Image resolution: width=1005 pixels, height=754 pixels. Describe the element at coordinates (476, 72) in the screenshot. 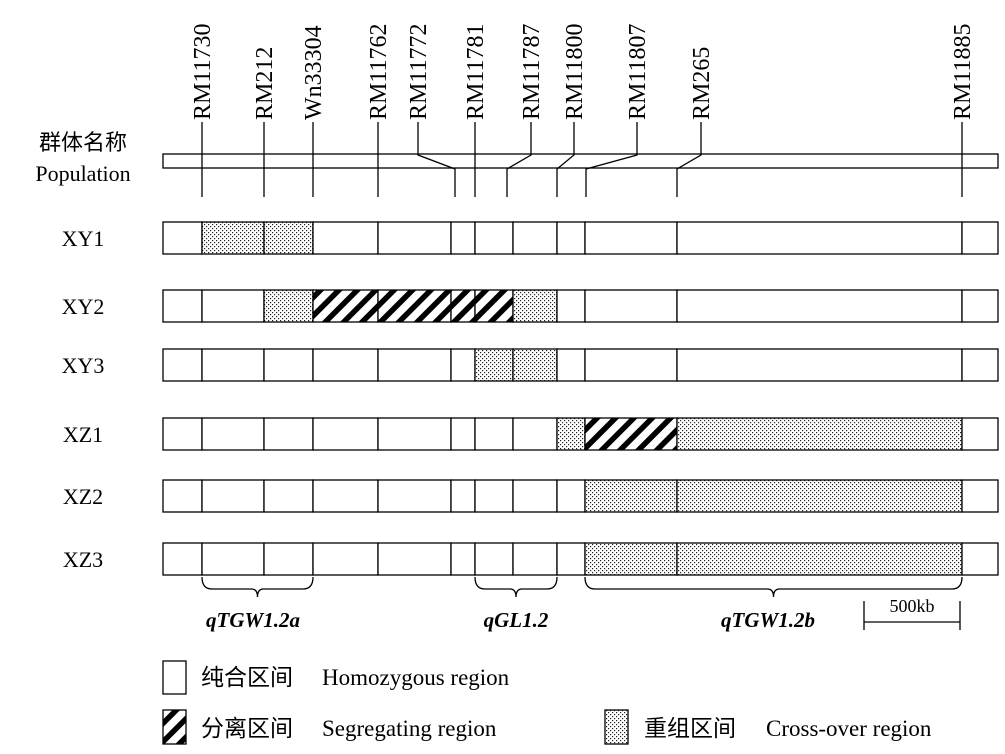

I see `marker-label: RM11781` at that location.